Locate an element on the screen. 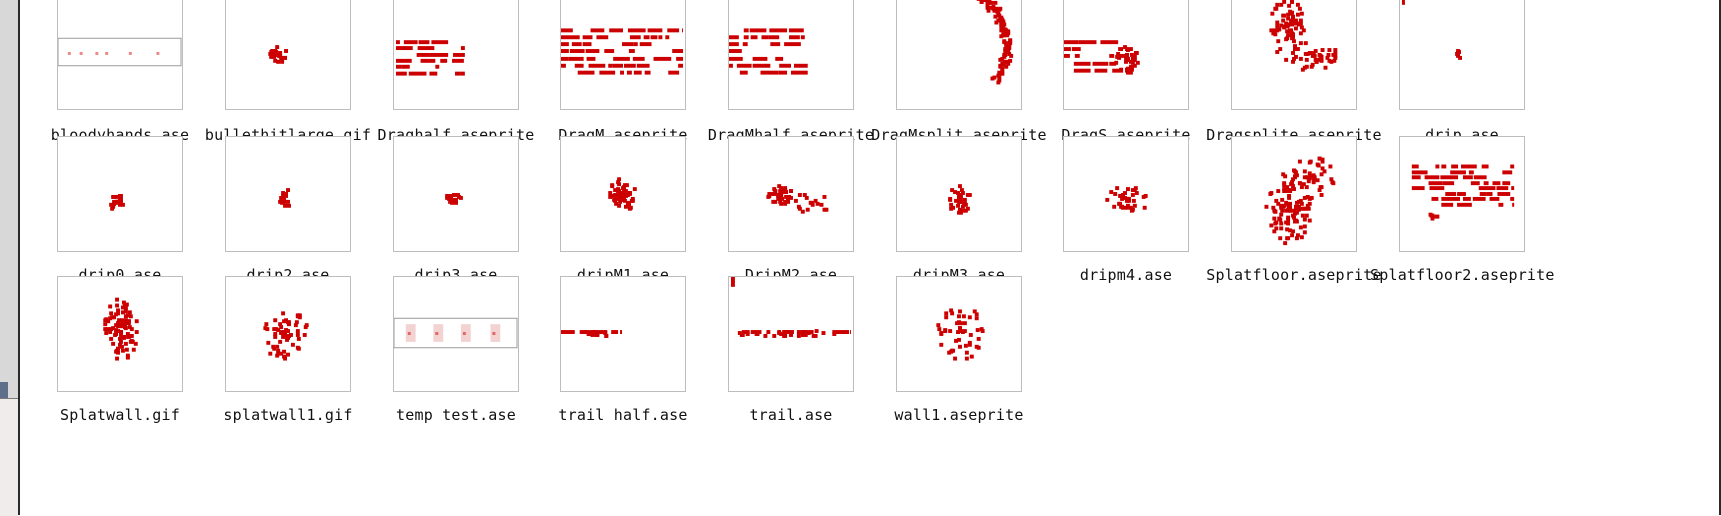  file-item: bullethitlarge.gif is located at coordinates (288, 75).